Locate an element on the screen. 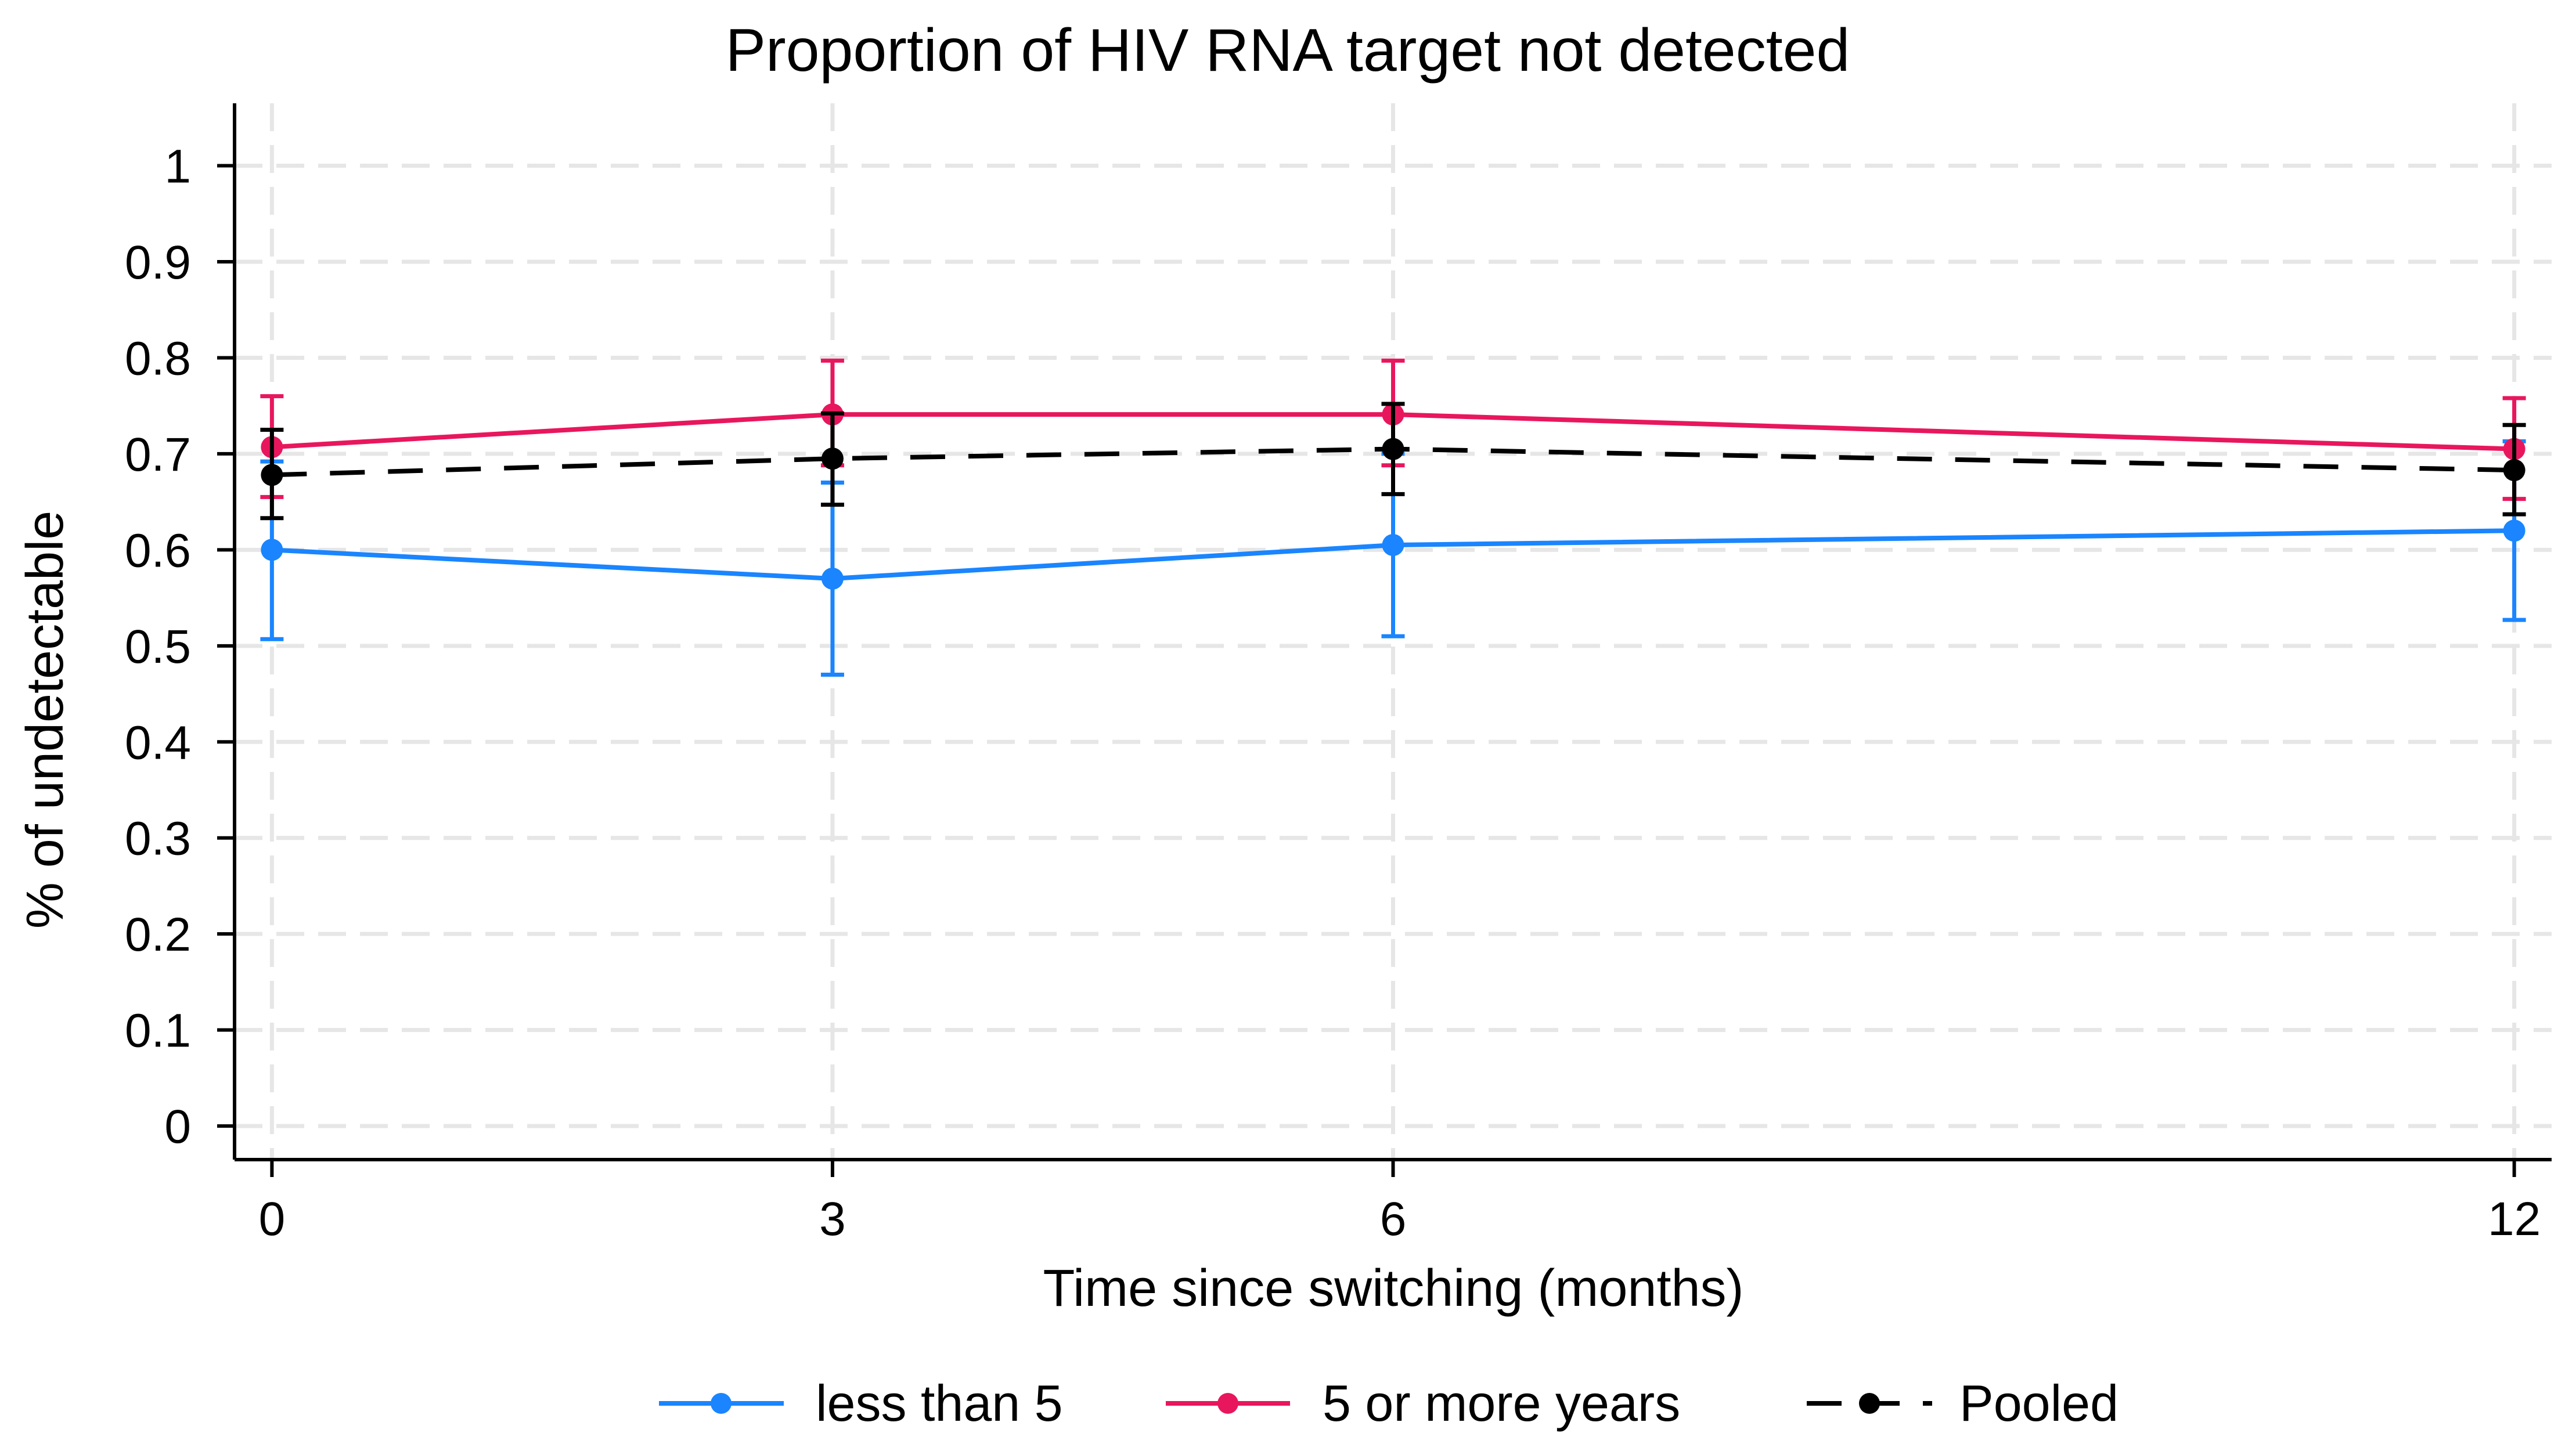  y-tick-label: 0.1 is located at coordinates (158, 1031).